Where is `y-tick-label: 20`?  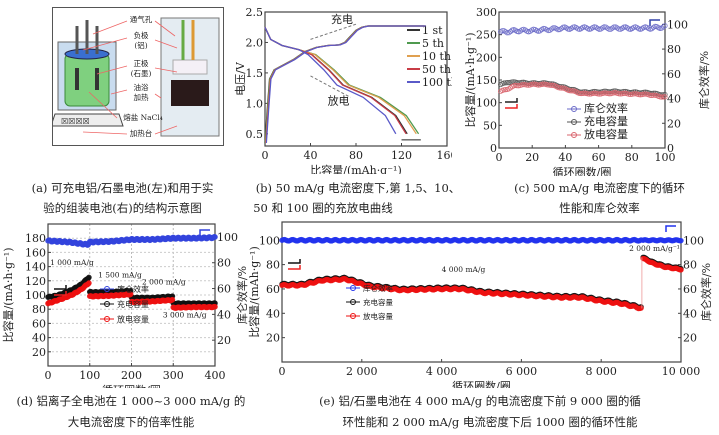
y-tick-label: 20 is located at coordinates (273, 338).